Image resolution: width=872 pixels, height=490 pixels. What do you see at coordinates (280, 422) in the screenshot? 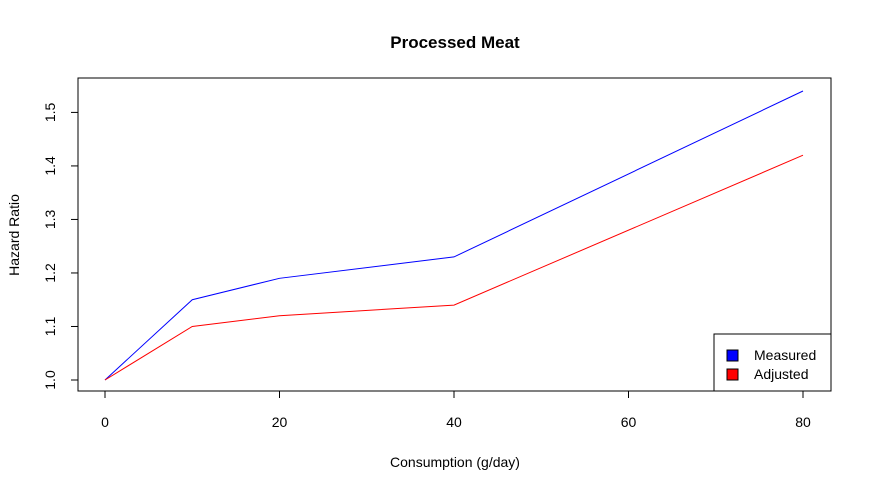
I see `x-tick-label: 20` at bounding box center [280, 422].